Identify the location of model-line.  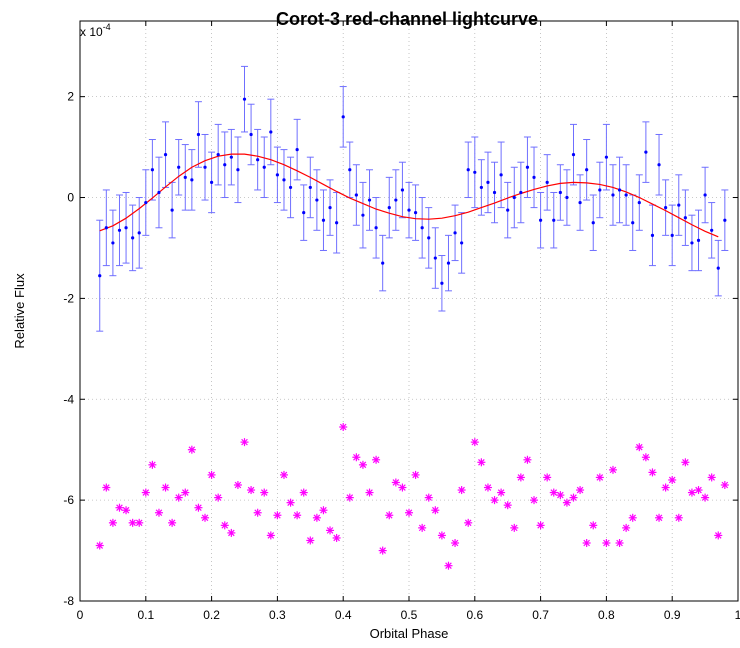
(409, 195).